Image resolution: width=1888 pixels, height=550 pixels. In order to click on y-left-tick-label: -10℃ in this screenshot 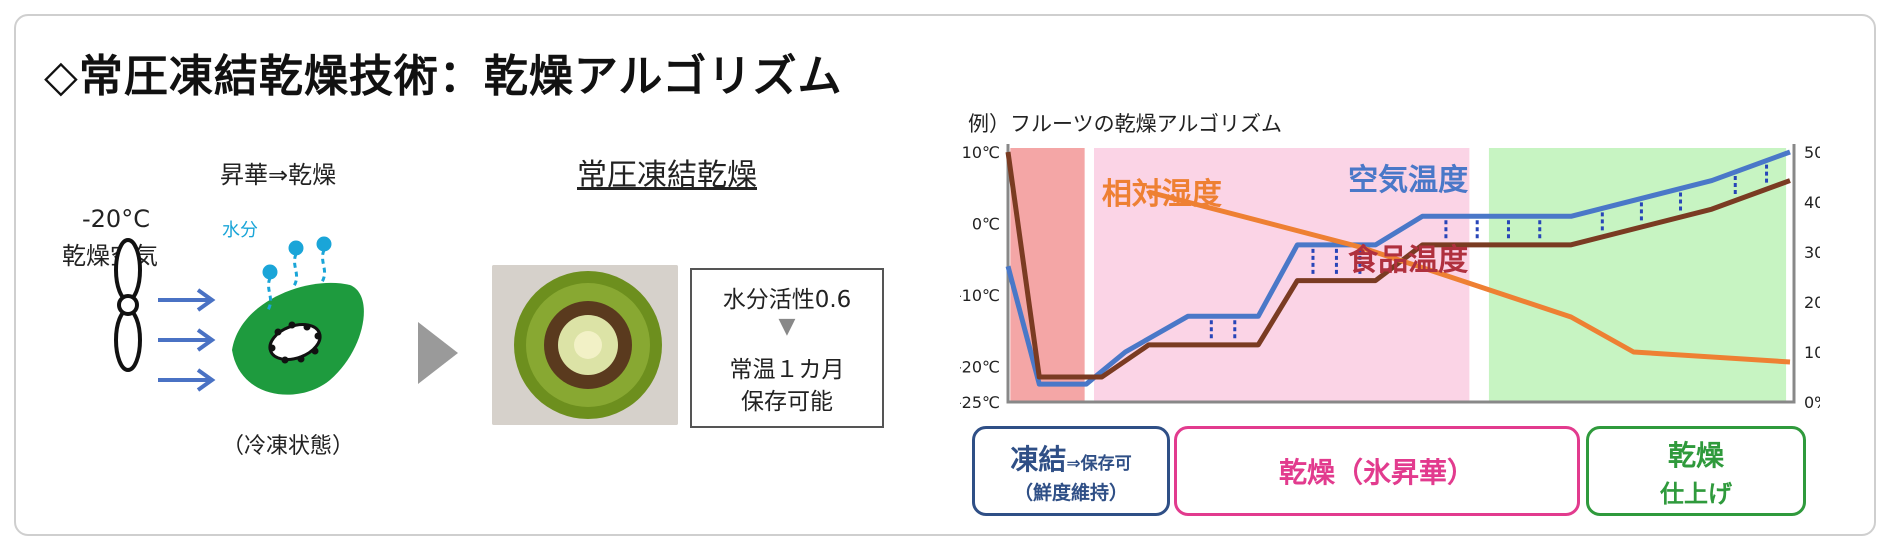, I will do `click(980, 295)`.